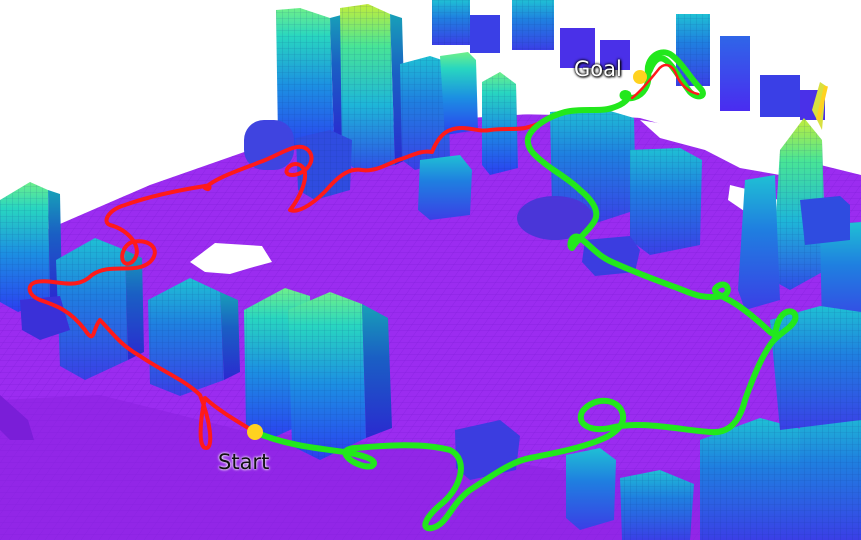 This screenshot has width=861, height=540. I want to click on right-tower, so click(799, 206).